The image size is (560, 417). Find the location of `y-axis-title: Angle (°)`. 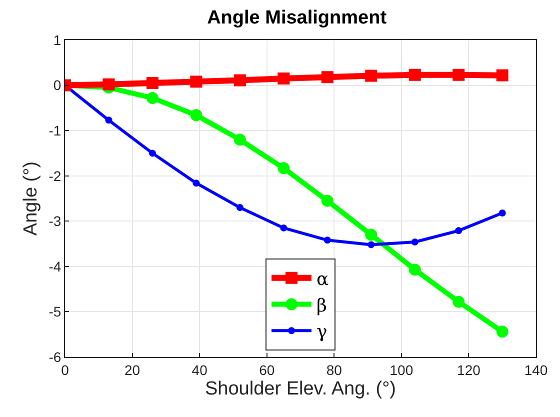

y-axis-title: Angle (°) is located at coordinates (31, 198).